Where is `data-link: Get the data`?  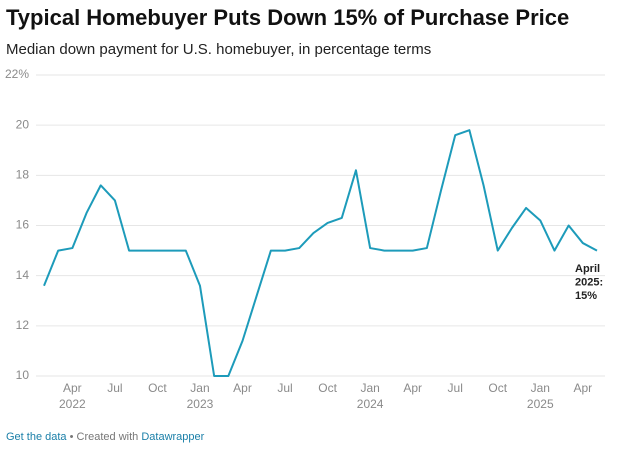
data-link: Get the data is located at coordinates (36, 437).